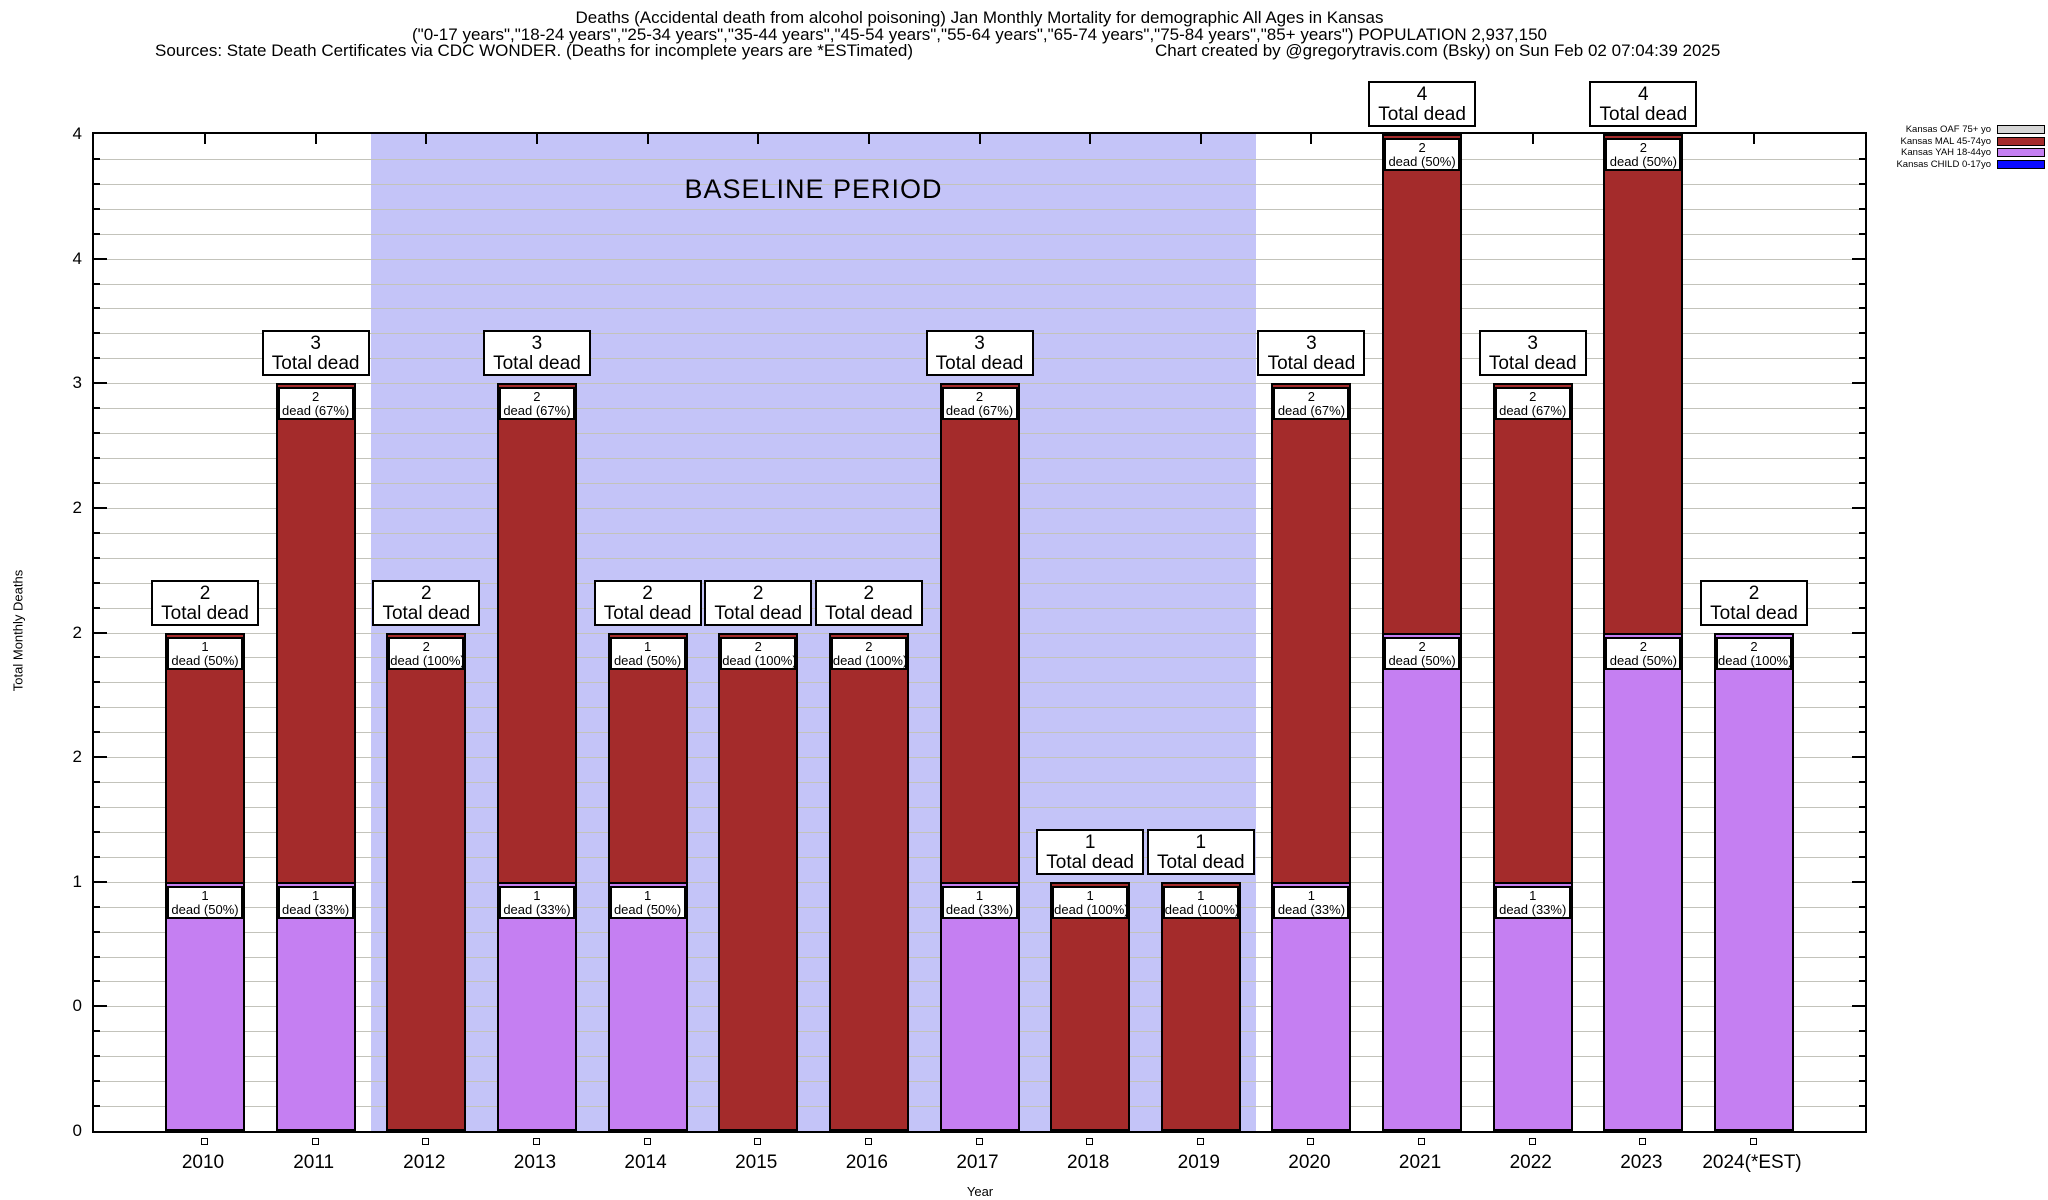  Describe the element at coordinates (205, 602) in the screenshot. I see `total-dead-label: 2 Total dead` at that location.